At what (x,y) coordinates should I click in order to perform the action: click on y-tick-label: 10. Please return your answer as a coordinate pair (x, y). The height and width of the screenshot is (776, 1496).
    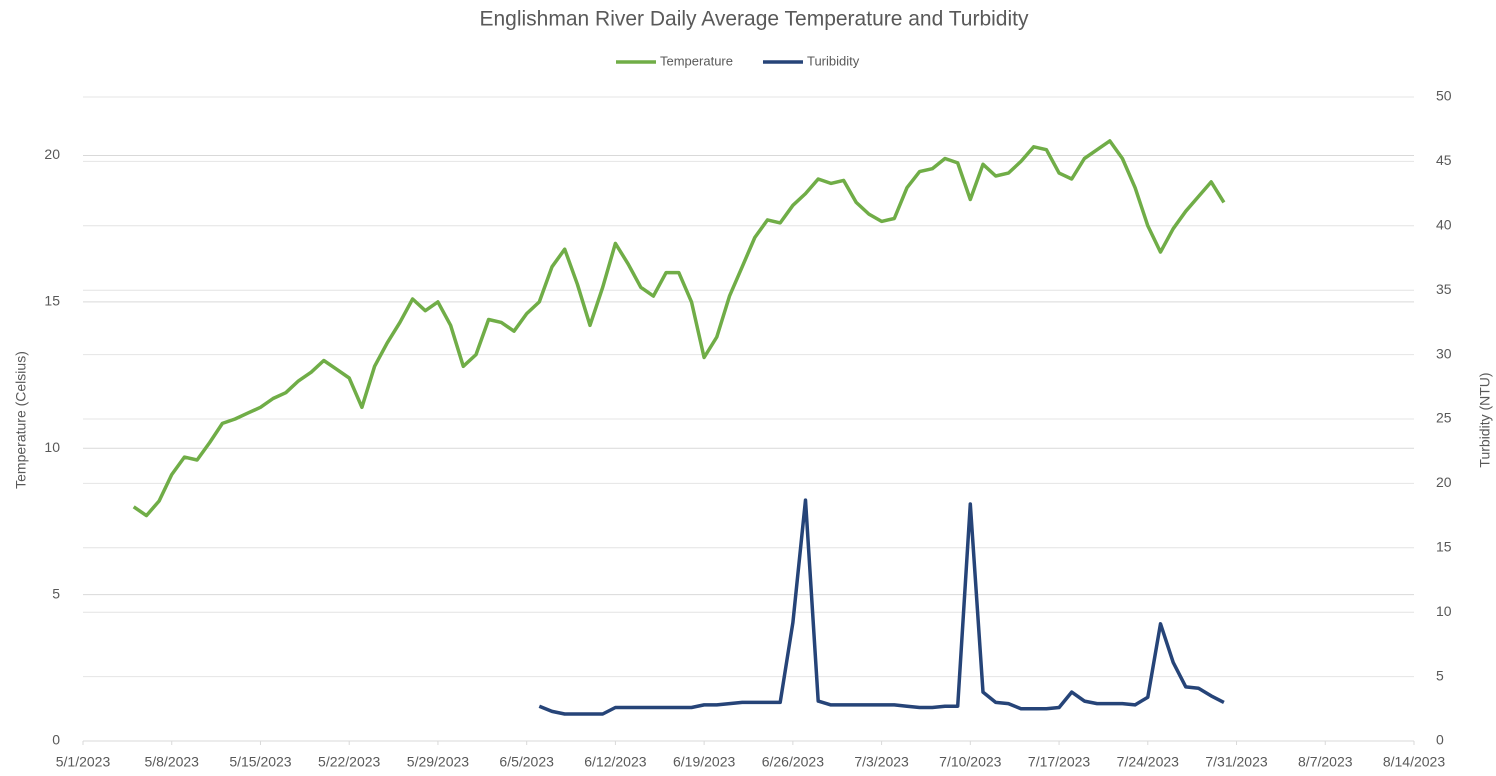
    Looking at the image, I should click on (52, 447).